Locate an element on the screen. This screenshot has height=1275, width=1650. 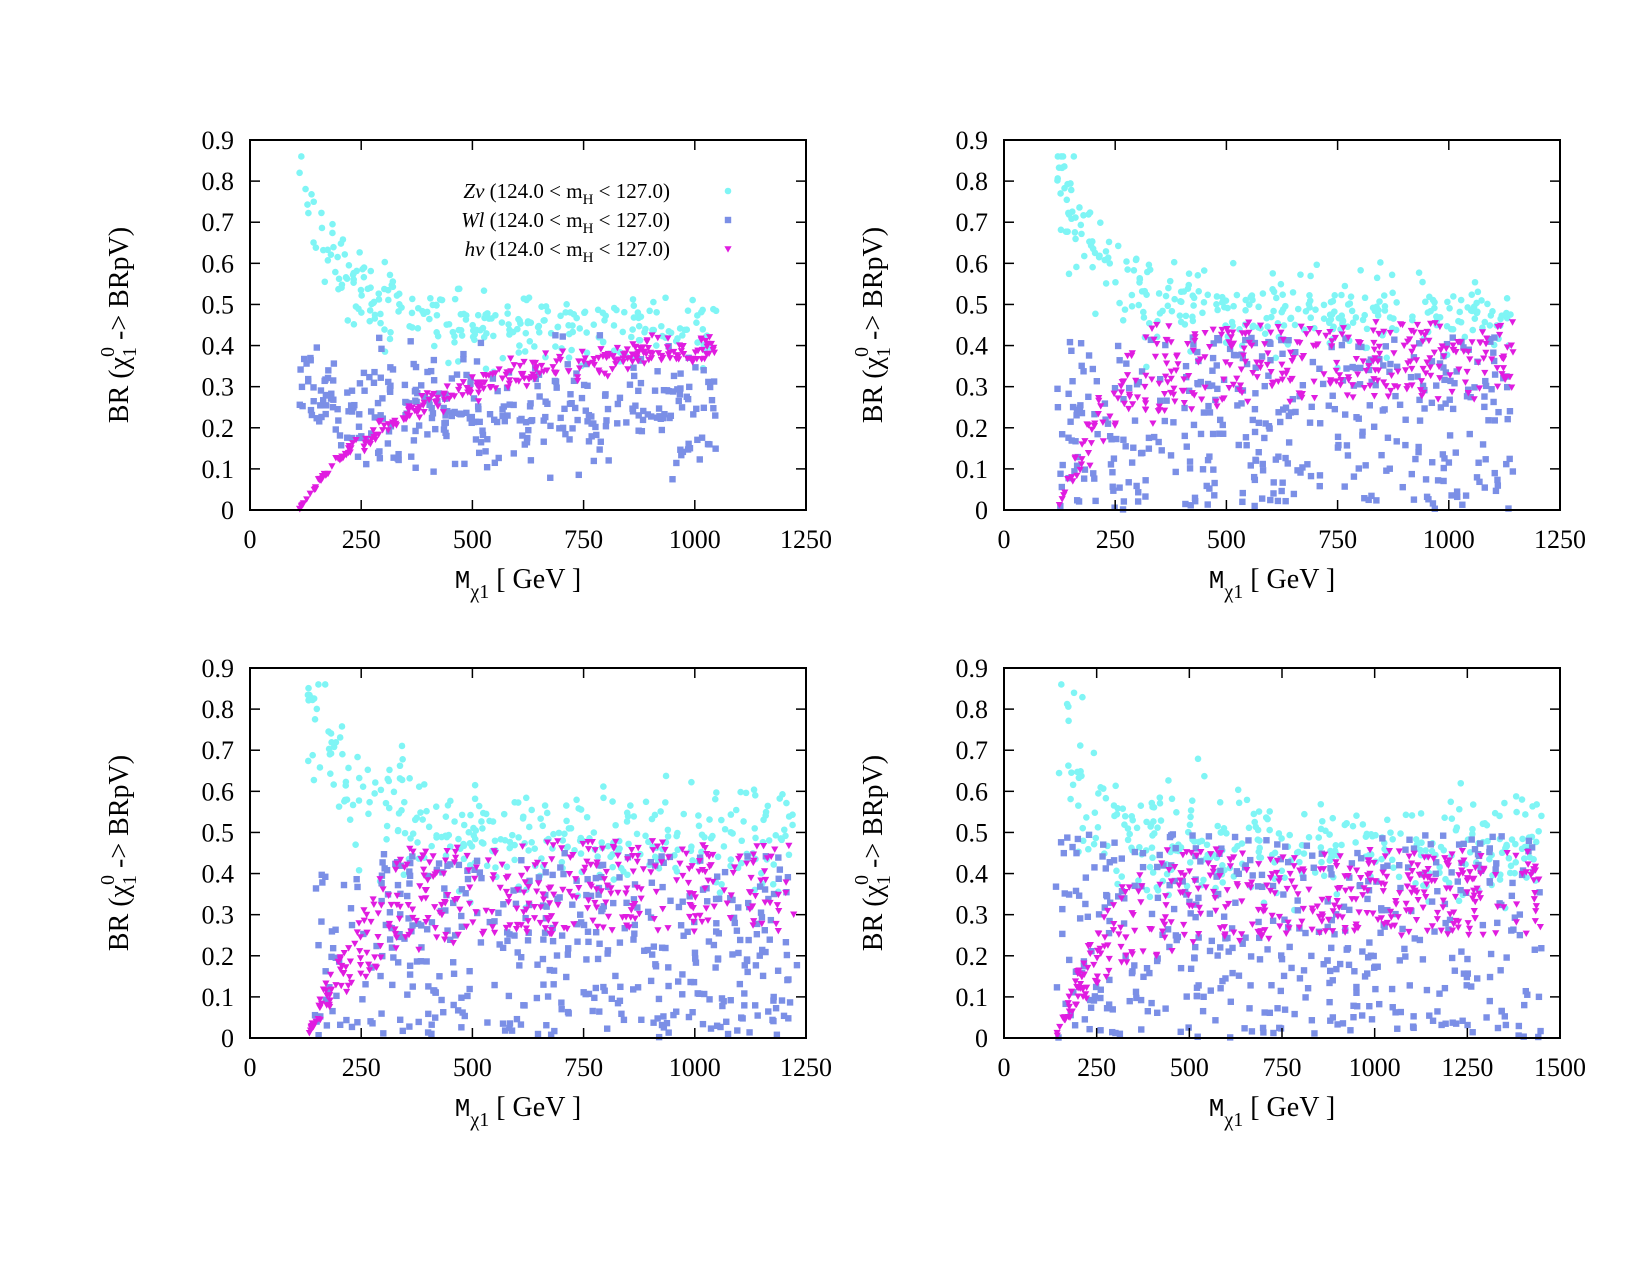
y-tick-label: 0.4 is located at coordinates (218, 874).